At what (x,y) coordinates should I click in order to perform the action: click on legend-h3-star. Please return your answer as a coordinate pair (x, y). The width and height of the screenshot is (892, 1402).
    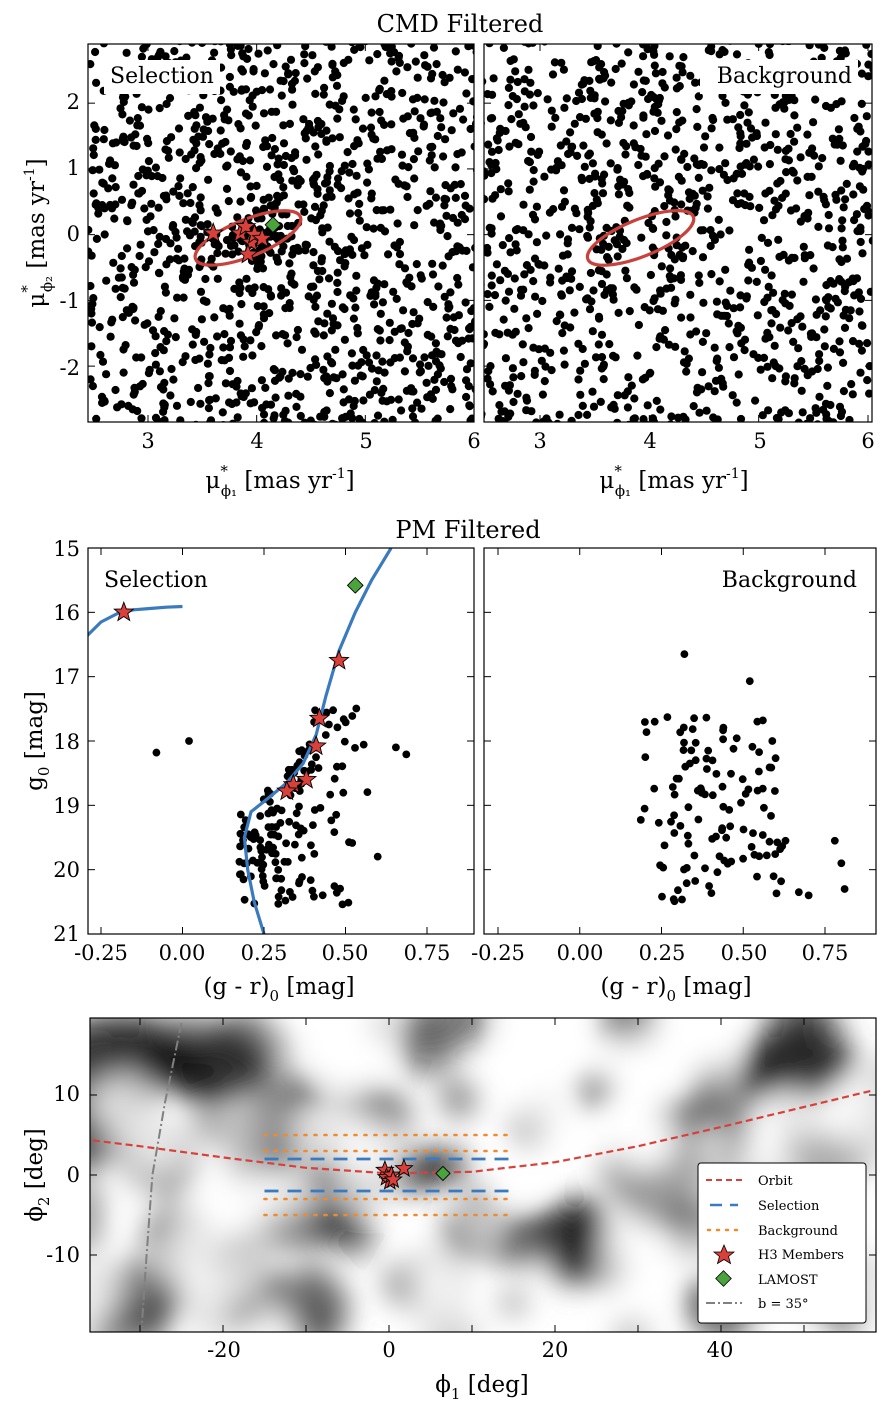
    Looking at the image, I should click on (724, 1254).